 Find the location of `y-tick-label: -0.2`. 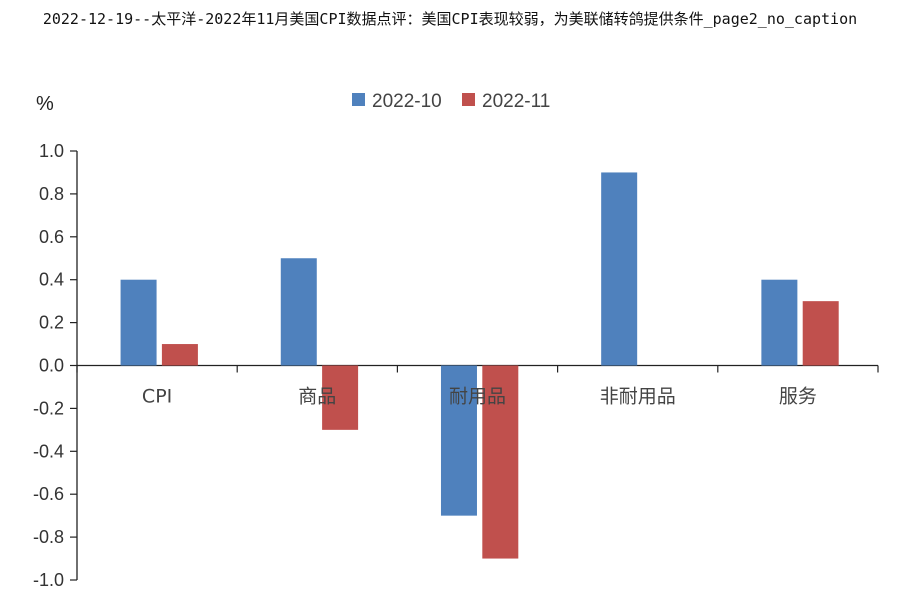

y-tick-label: -0.2 is located at coordinates (48, 408).